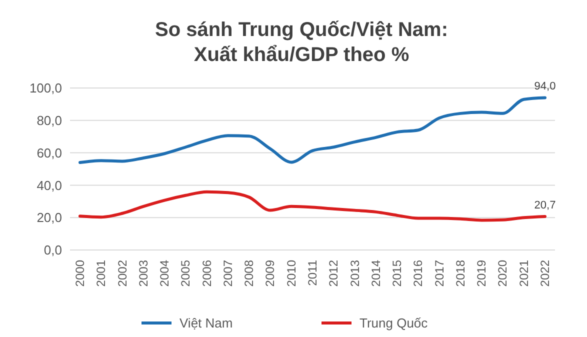 The width and height of the screenshot is (587, 337). Describe the element at coordinates (545, 86) in the screenshot. I see `data-label: 94,0` at that location.